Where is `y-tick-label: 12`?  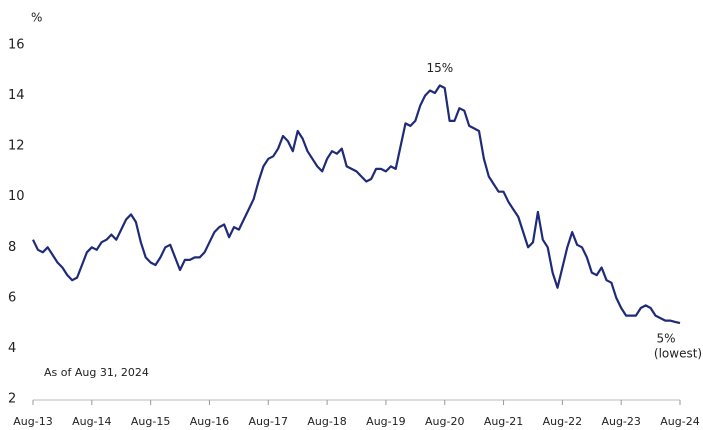
y-tick-label: 12 is located at coordinates (16, 146).